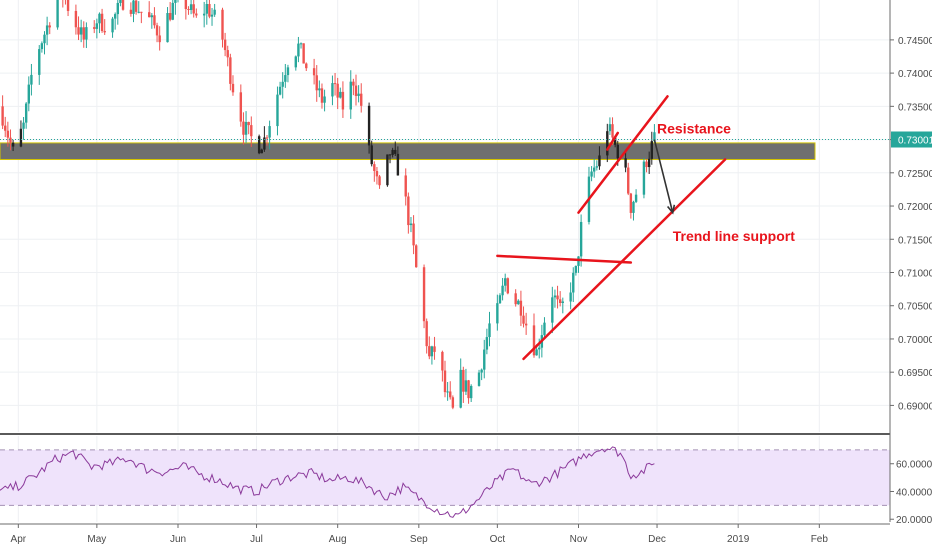 Image resolution: width=932 pixels, height=550 pixels. I want to click on price-tick-label: 0.70500, so click(915, 307).